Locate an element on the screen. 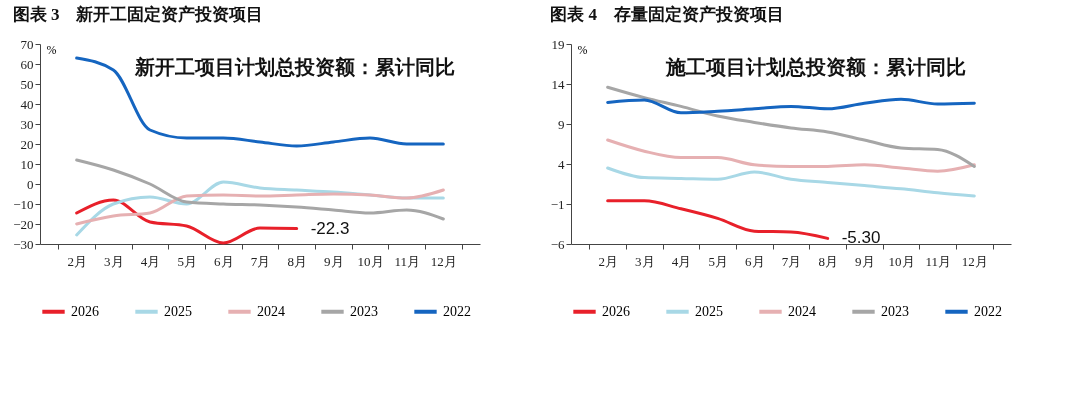  y-tick-label: 4 is located at coordinates (561, 164).